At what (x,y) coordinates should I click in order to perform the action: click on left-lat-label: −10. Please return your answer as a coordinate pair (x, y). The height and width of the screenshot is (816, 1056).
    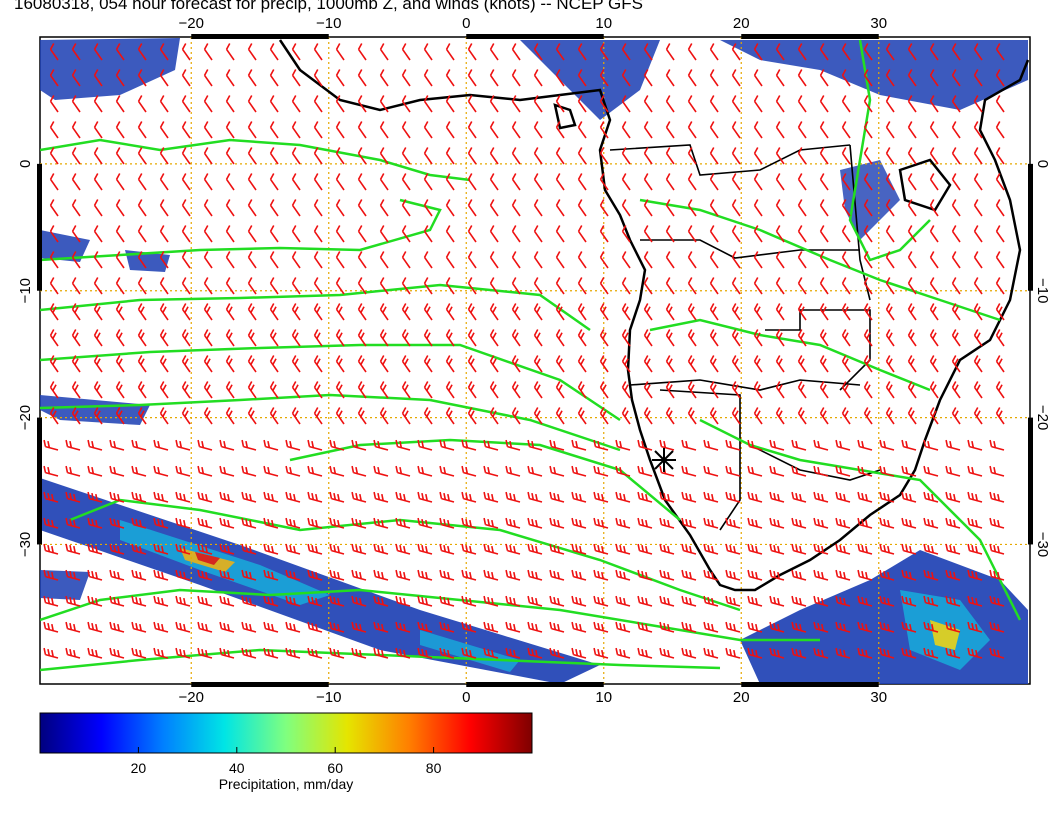
    Looking at the image, I should click on (25, 290).